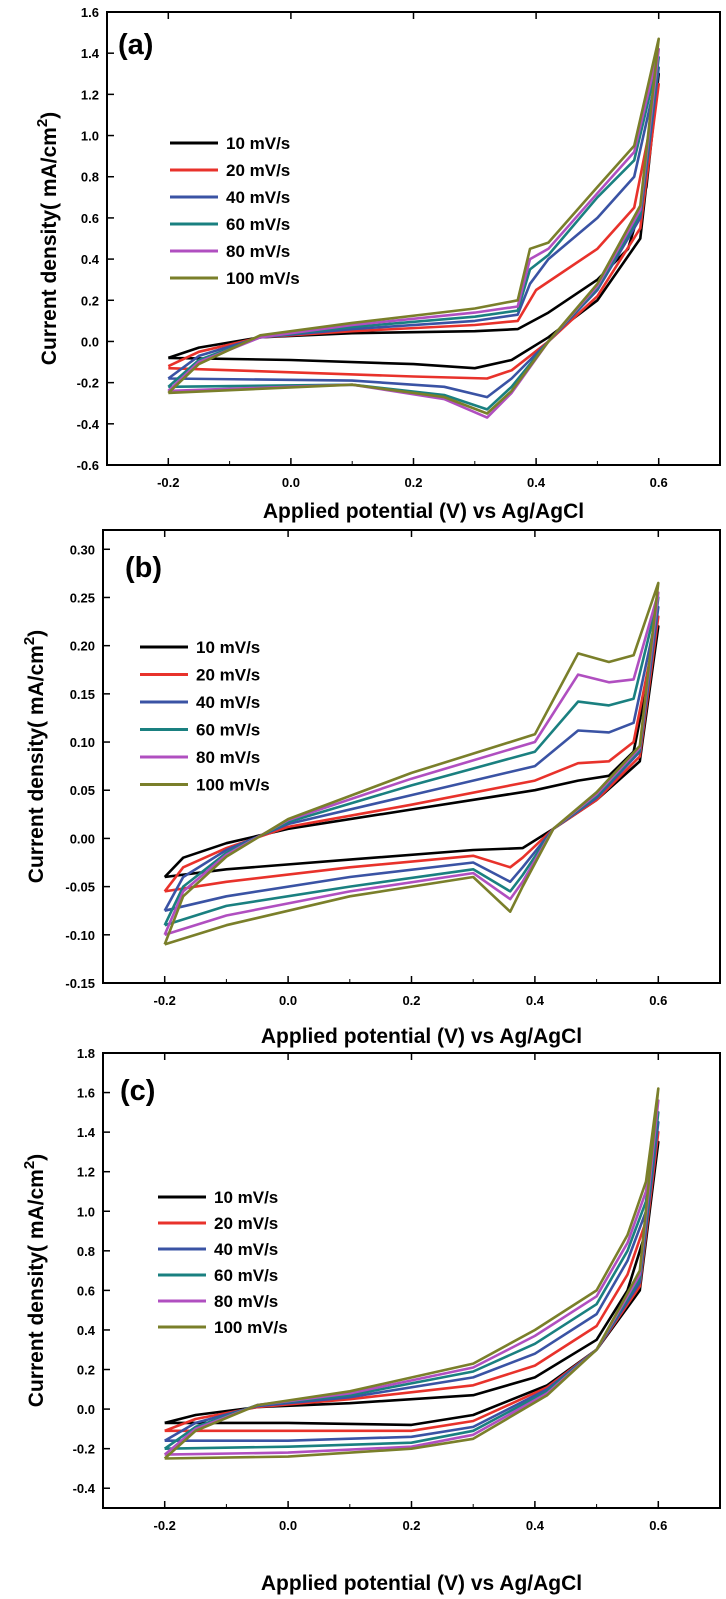  What do you see at coordinates (80, 983) in the screenshot?
I see `y-tick-label: -0.15` at bounding box center [80, 983].